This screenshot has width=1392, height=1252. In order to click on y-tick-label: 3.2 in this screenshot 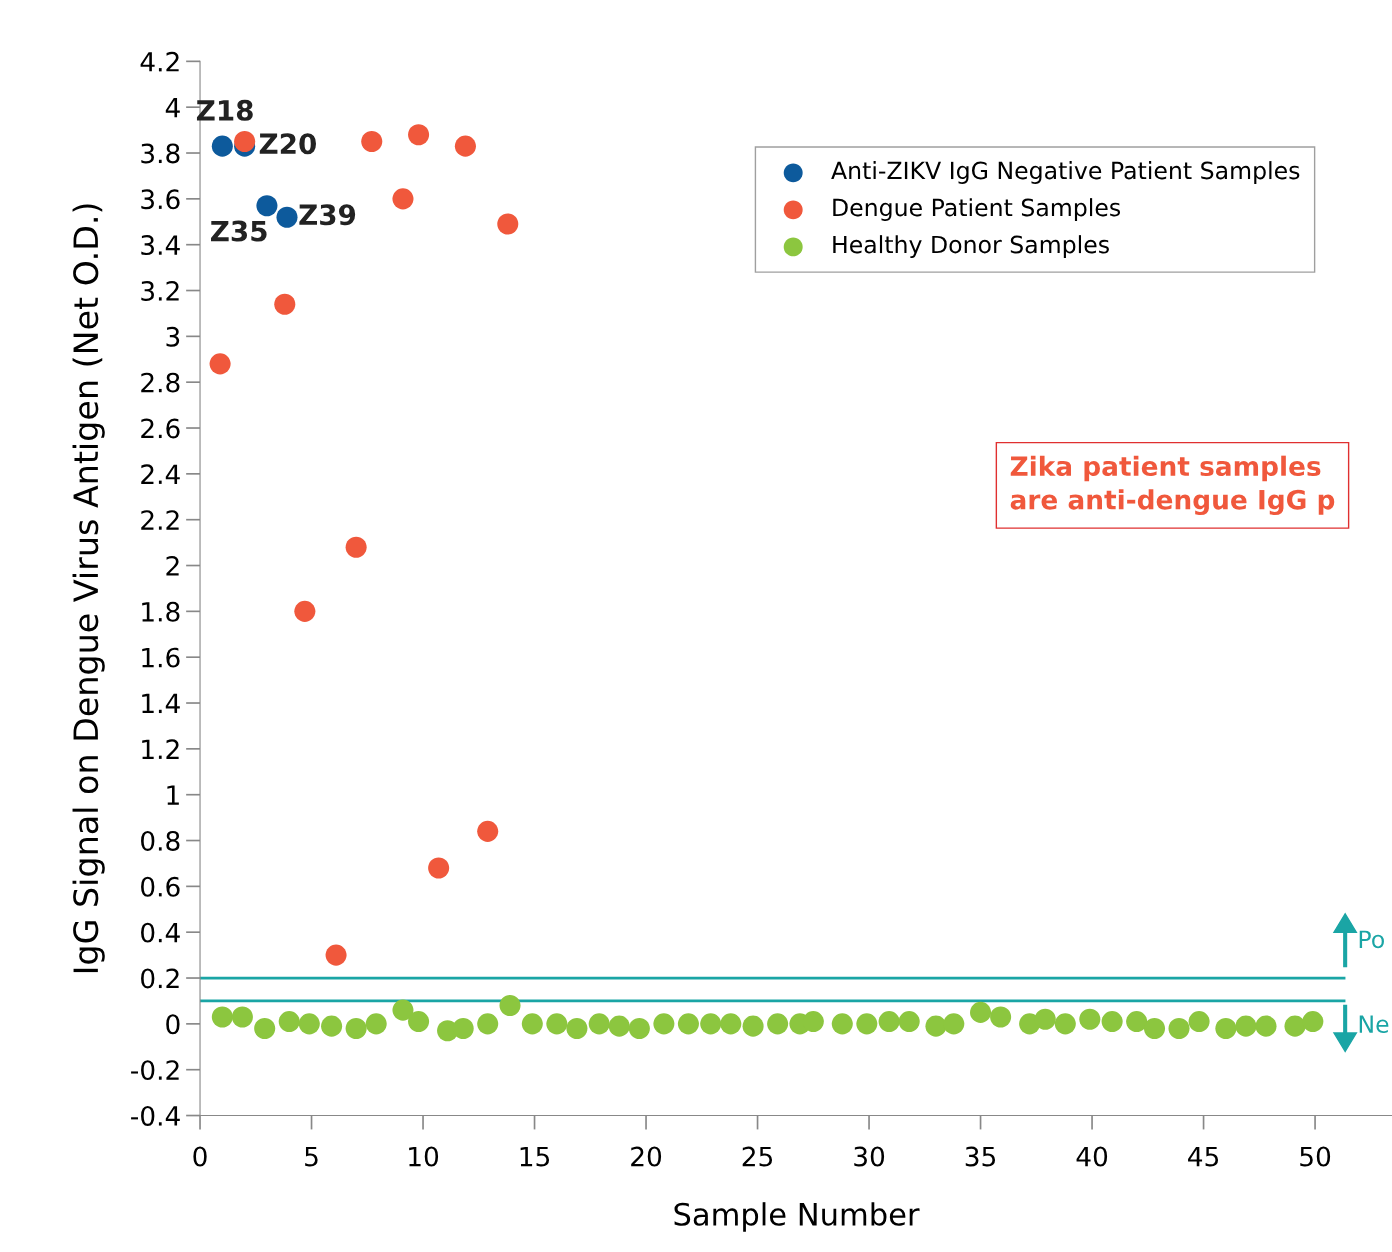, I will do `click(160, 290)`.